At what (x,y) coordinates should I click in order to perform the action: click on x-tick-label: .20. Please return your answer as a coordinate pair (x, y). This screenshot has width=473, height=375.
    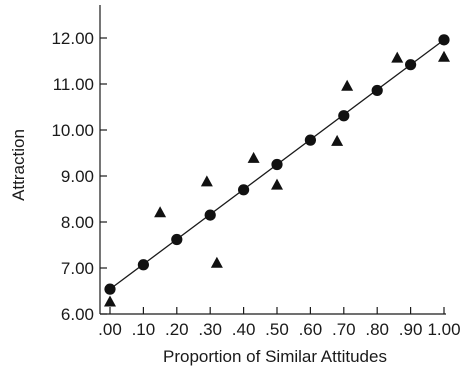
    Looking at the image, I should click on (177, 329).